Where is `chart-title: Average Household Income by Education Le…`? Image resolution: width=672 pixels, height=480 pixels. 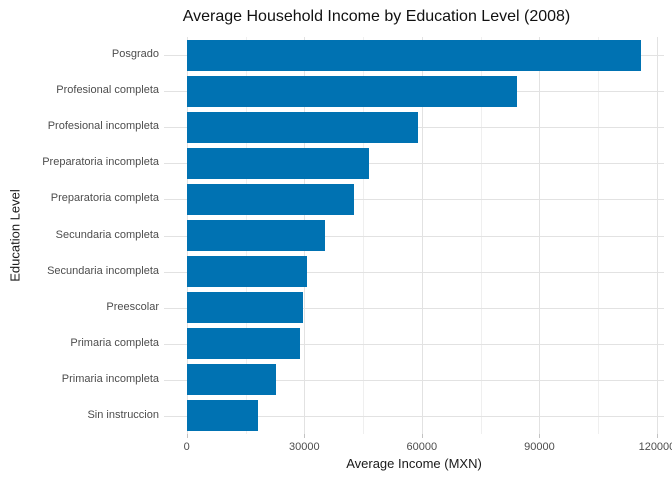 chart-title: Average Household Income by Education Le… is located at coordinates (376, 16).